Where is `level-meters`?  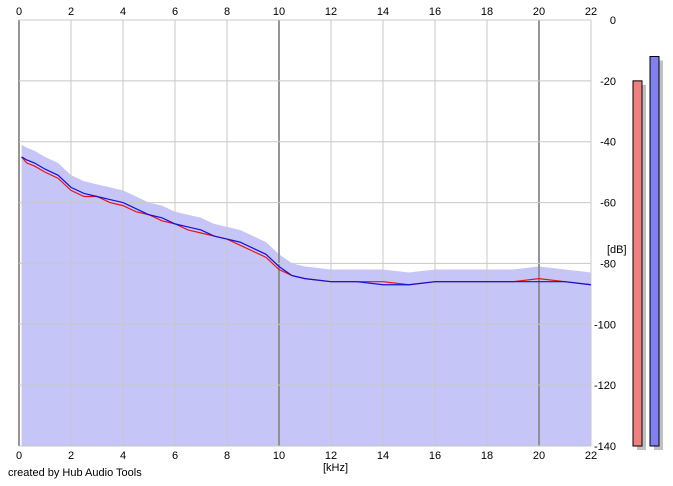
level-meters is located at coordinates (647, 253).